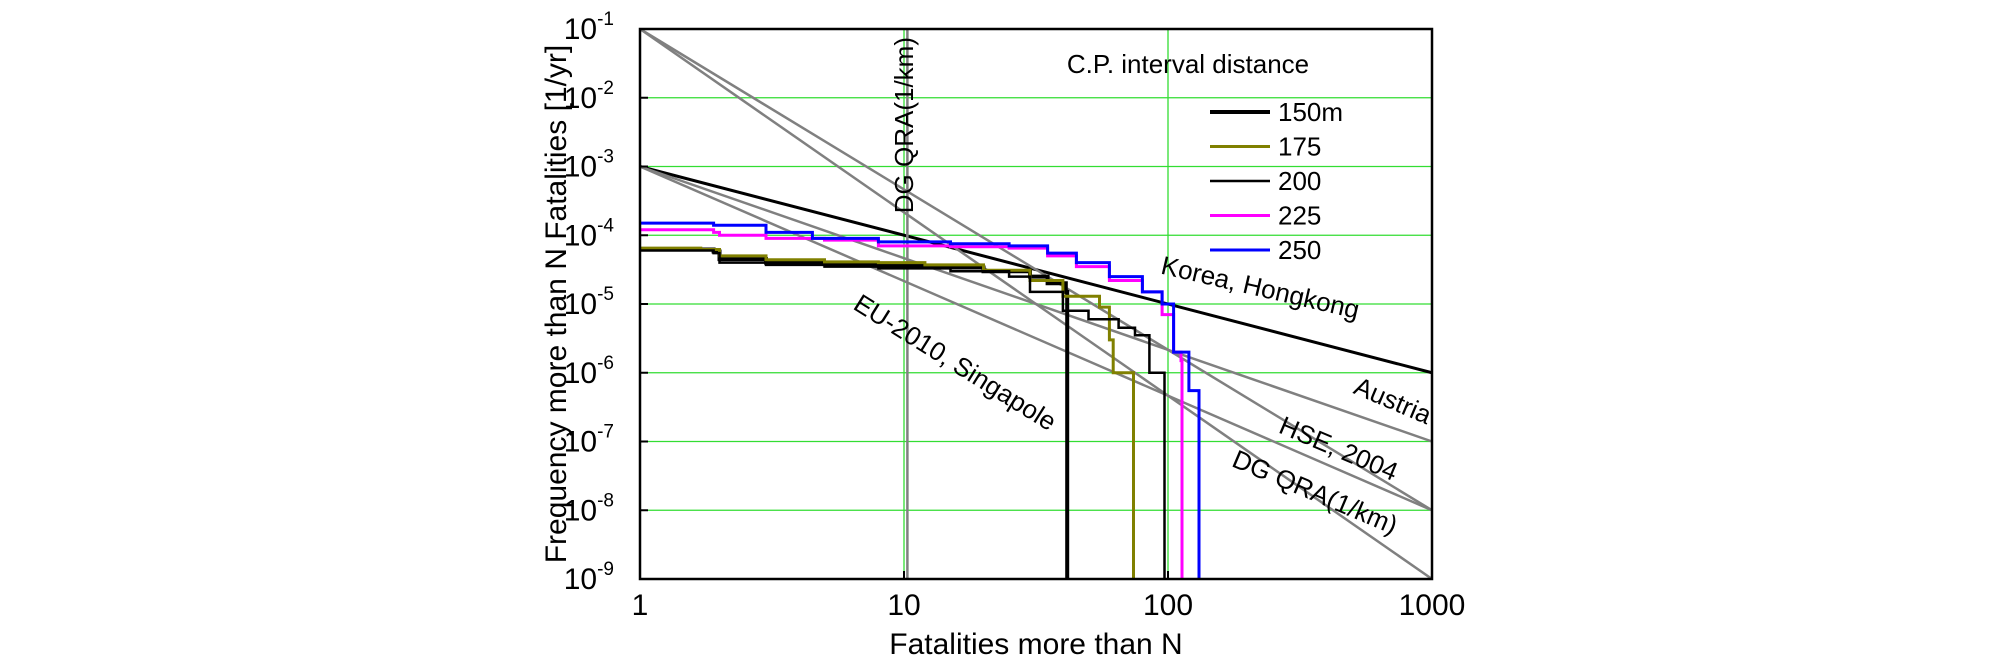  Describe the element at coordinates (1205, 157) in the screenshot. I see `legend: C.P. interval distance 150m 175 200 225 250` at that location.